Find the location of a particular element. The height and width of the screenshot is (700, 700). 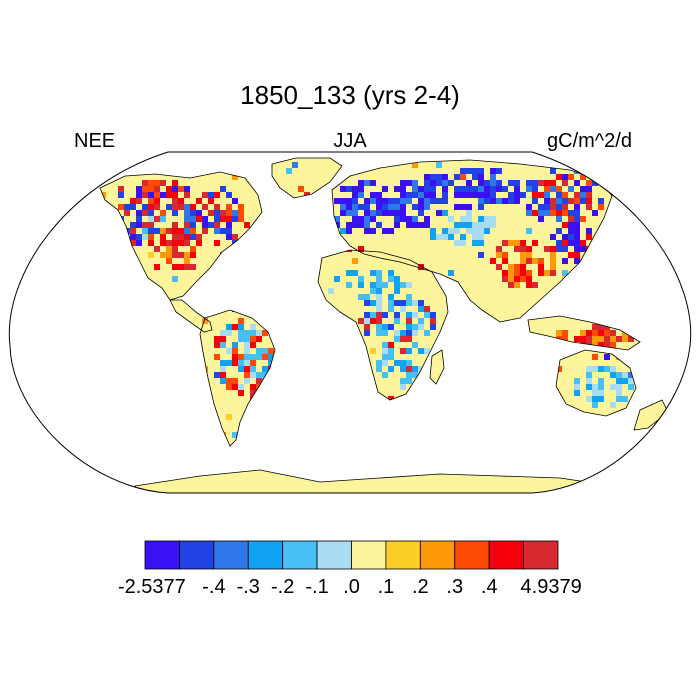

map-title: 1850_133 (yrs 2-4) is located at coordinates (350, 95).